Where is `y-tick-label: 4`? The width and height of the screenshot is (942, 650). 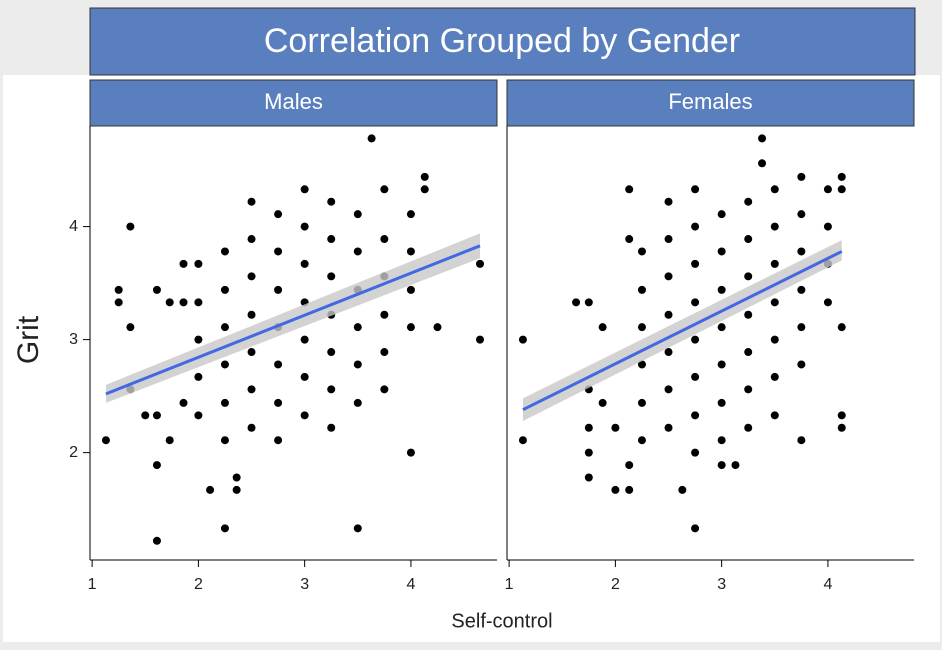
y-tick-label: 4 is located at coordinates (73, 226).